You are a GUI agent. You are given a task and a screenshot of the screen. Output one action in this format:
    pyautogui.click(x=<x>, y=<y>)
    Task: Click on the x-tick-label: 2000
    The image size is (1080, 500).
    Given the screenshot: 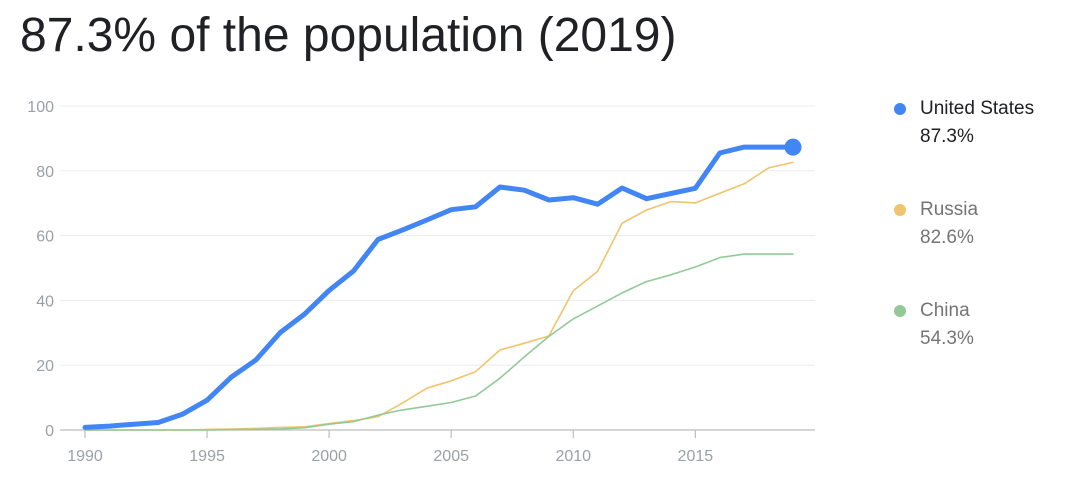 What is the action you would take?
    pyautogui.click(x=329, y=456)
    